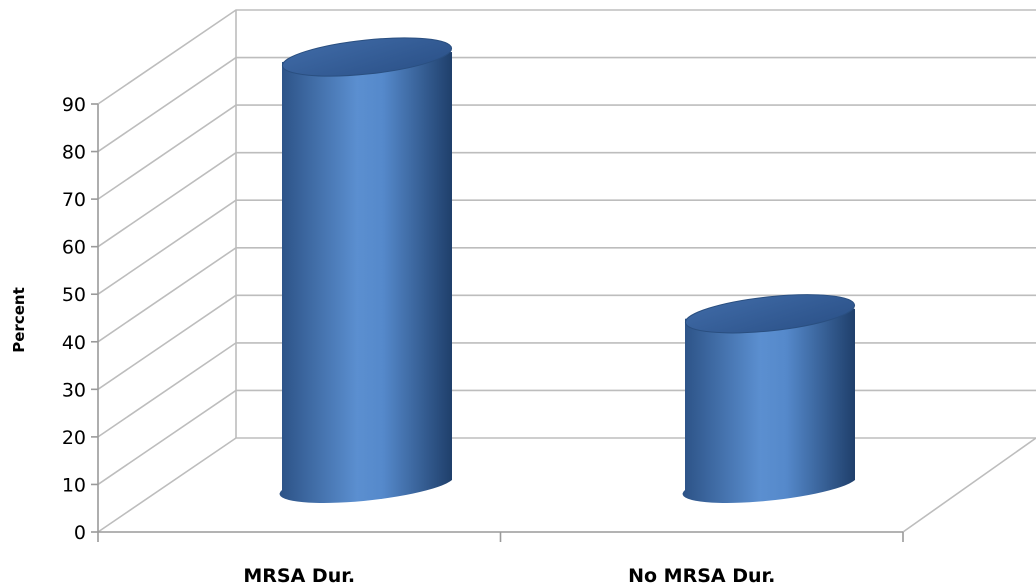 The height and width of the screenshot is (588, 1036). Describe the element at coordinates (74, 390) in the screenshot. I see `y-tick-label: 30` at that location.